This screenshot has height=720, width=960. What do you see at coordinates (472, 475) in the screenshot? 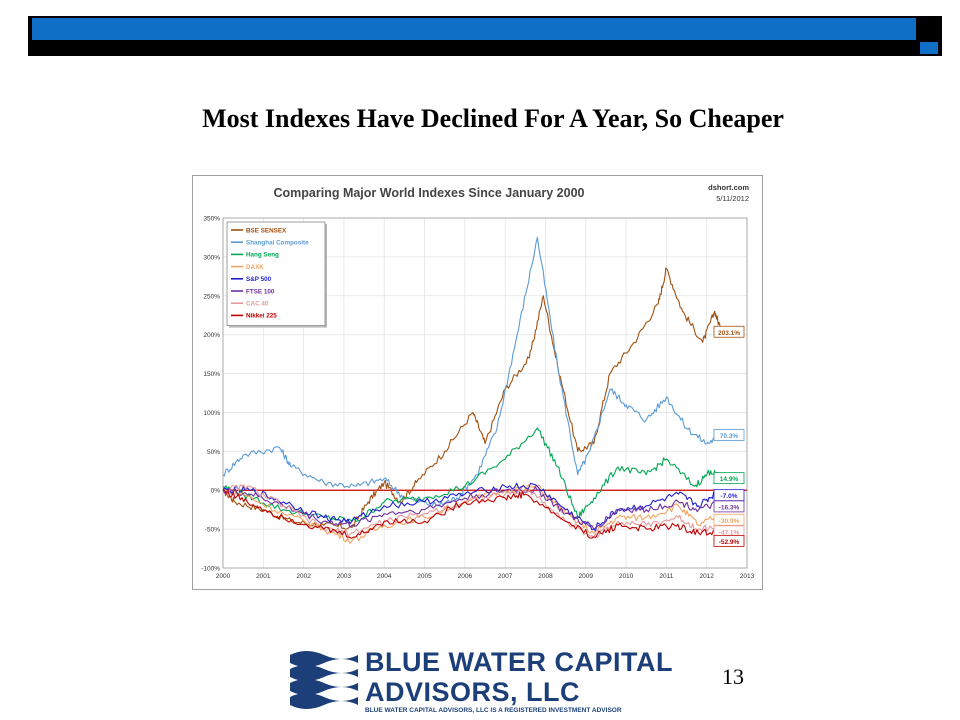
I see `series-line-hang-seng` at bounding box center [472, 475].